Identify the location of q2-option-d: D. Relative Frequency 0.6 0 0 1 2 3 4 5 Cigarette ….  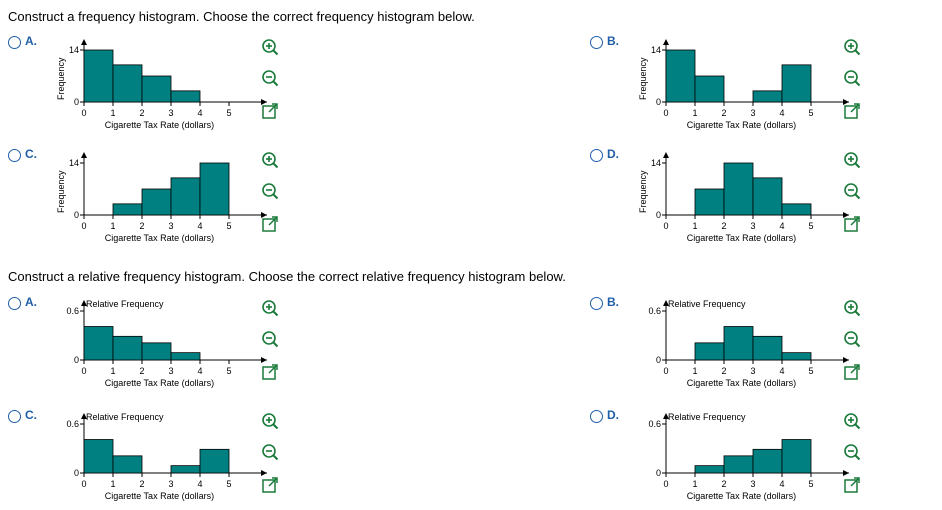
(766, 459).